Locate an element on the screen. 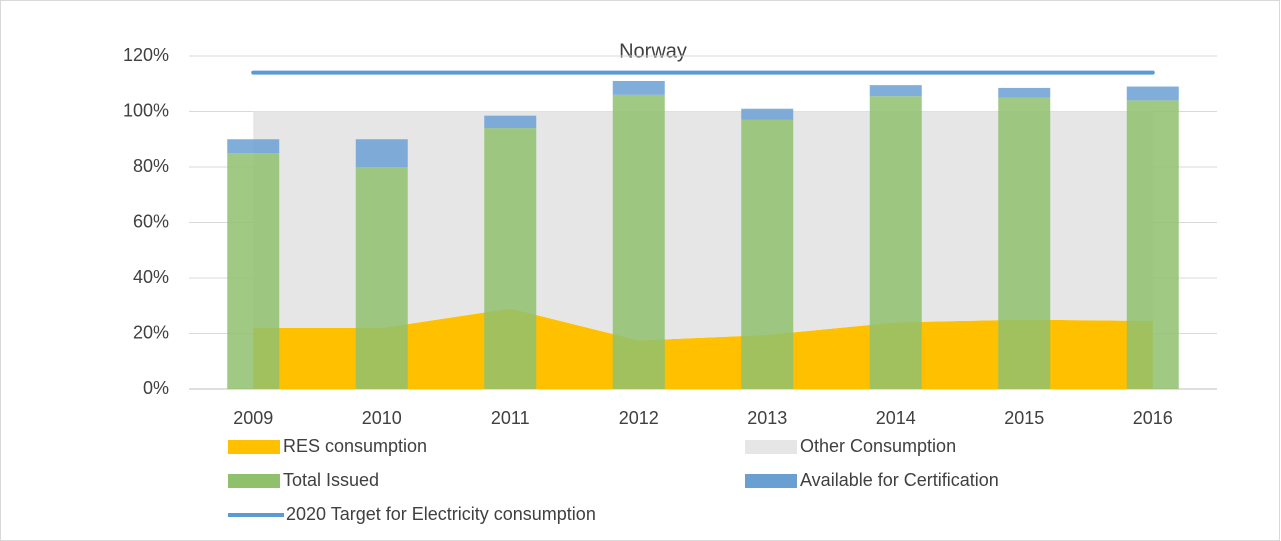  x-tick-label: 2016 is located at coordinates (1153, 418).